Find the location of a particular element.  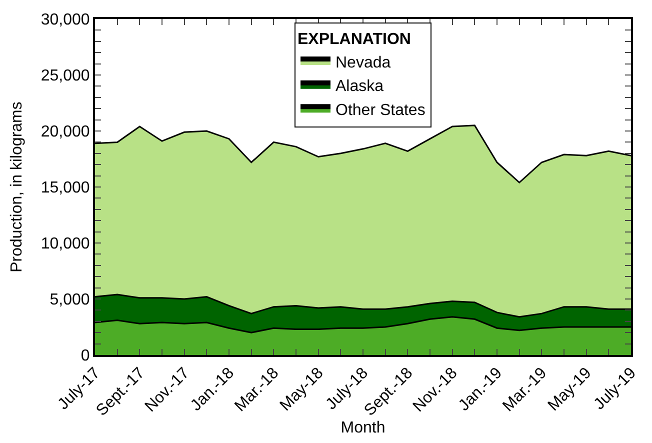

y-tick-label: 15,000 is located at coordinates (65, 188).